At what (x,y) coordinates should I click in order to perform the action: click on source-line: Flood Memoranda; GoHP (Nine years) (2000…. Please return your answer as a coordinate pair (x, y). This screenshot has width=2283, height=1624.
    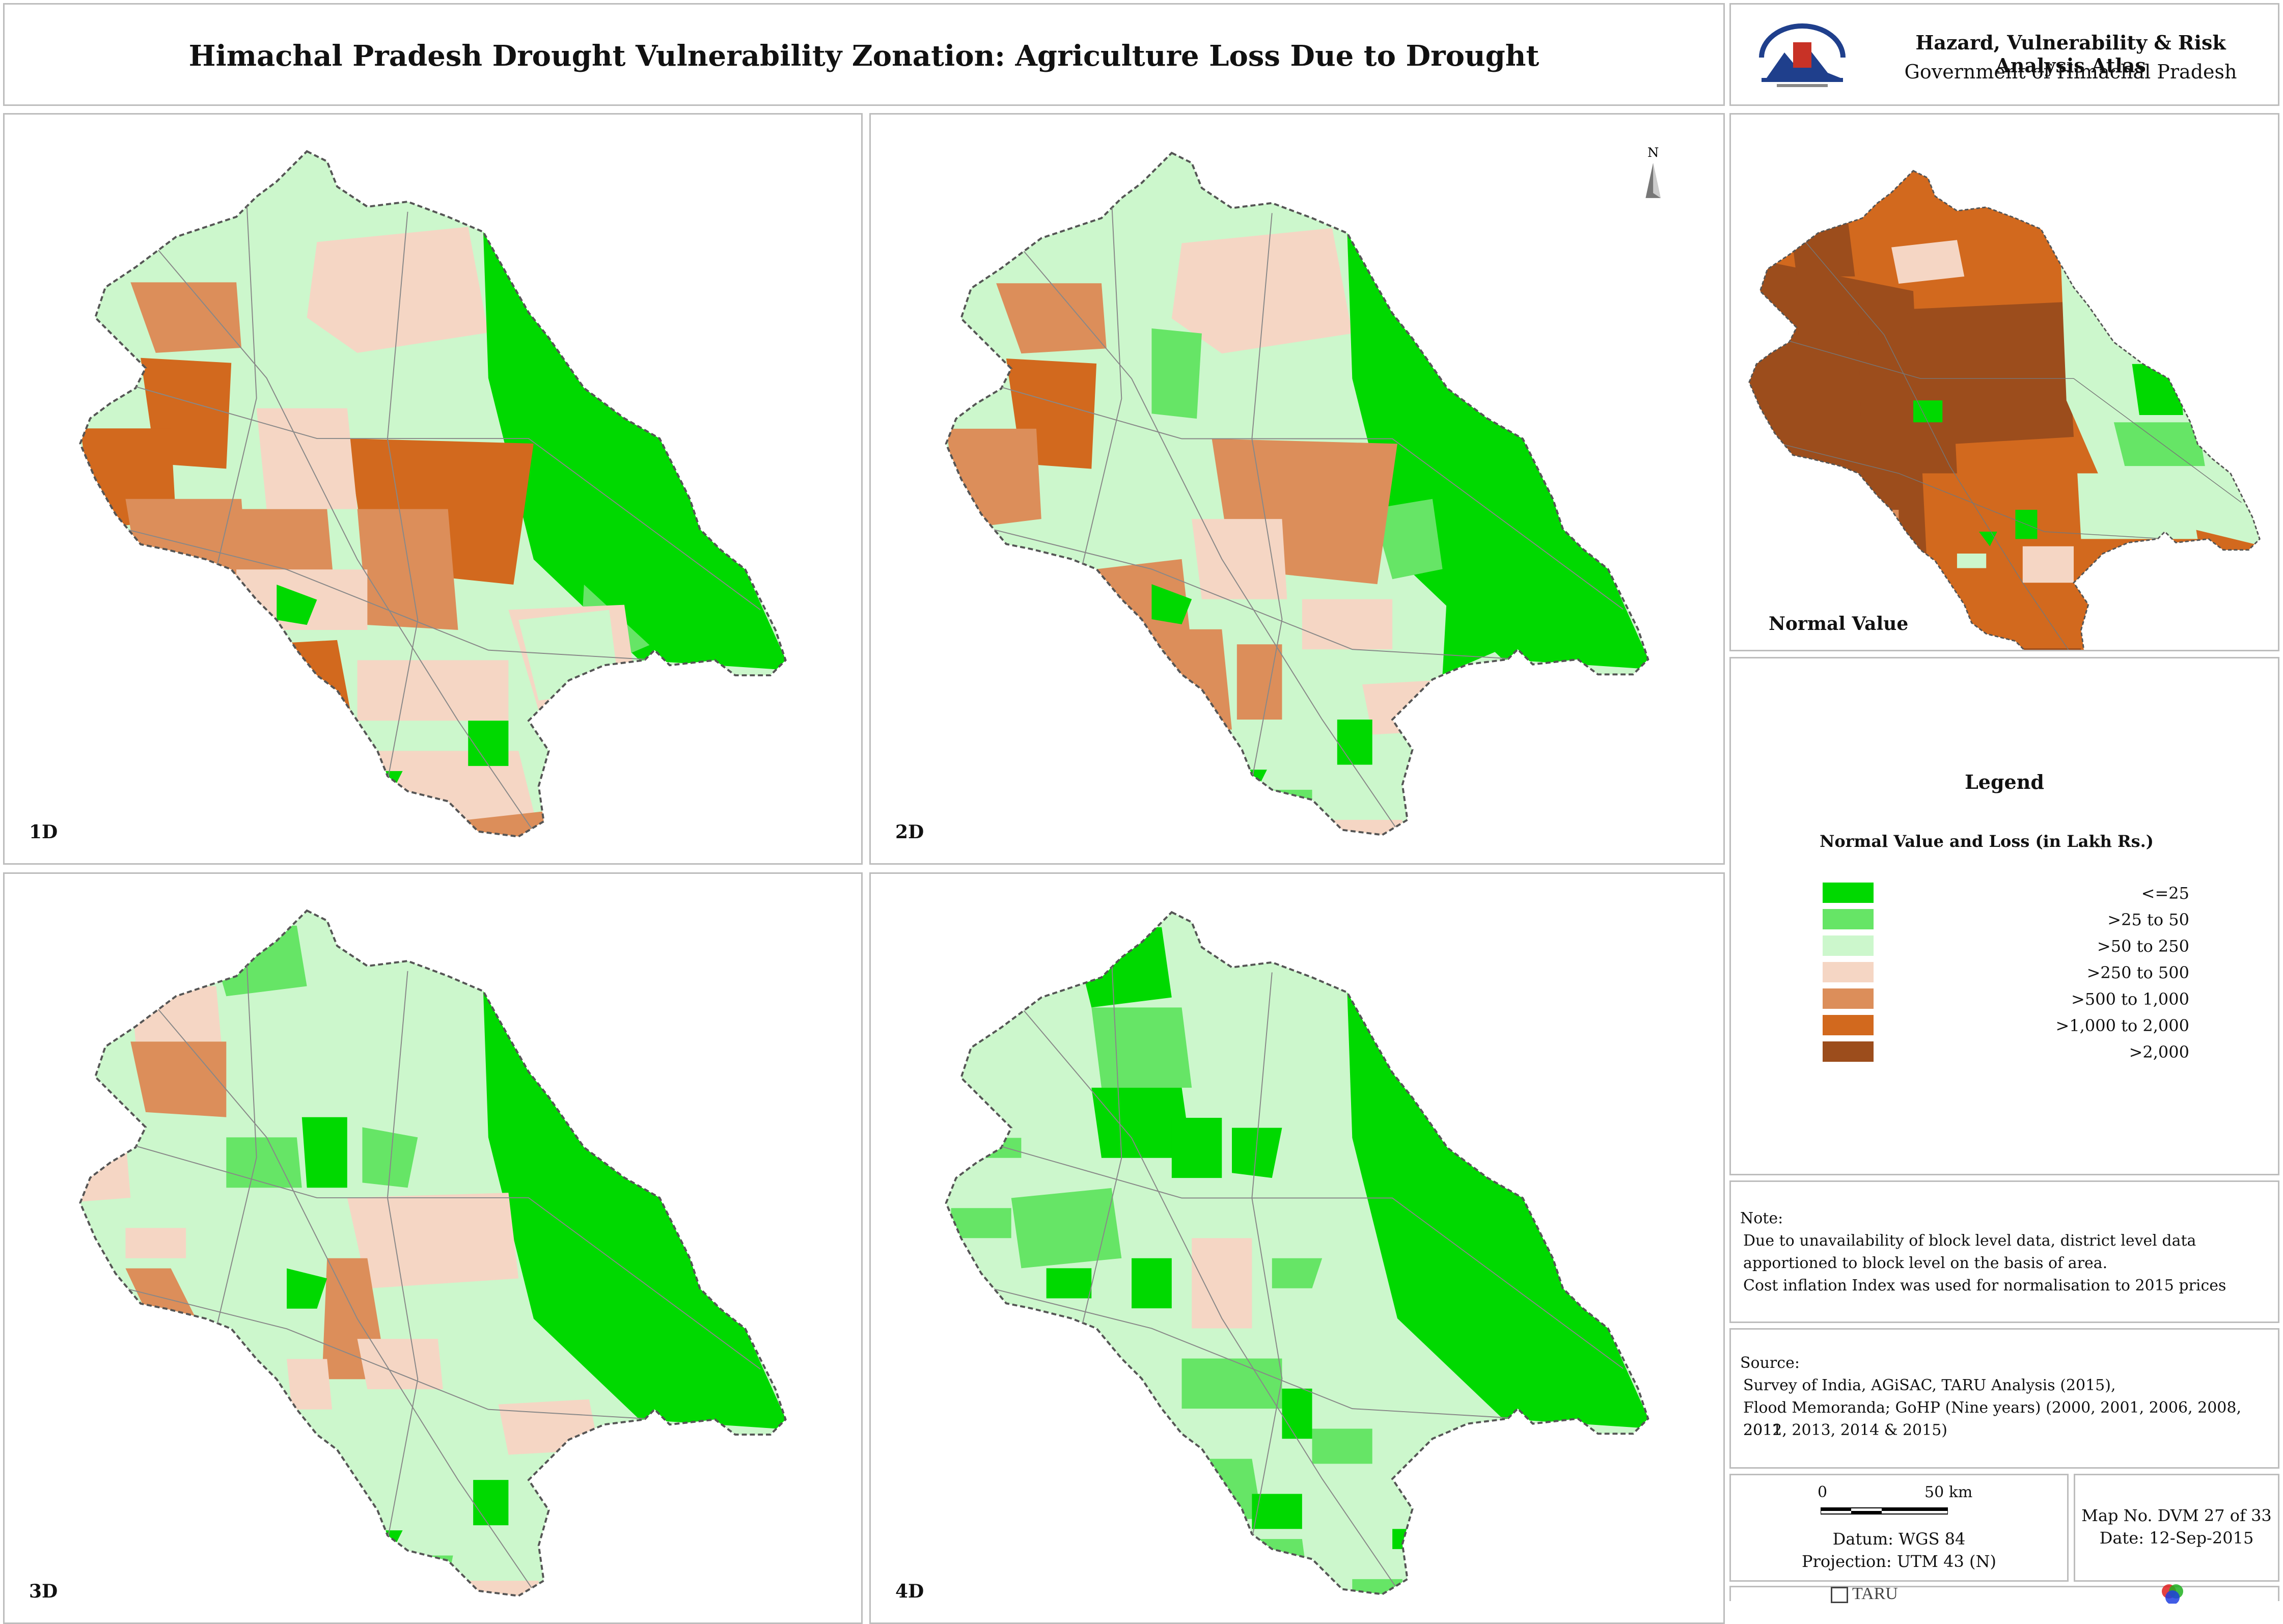
    Looking at the image, I should click on (1992, 1419).